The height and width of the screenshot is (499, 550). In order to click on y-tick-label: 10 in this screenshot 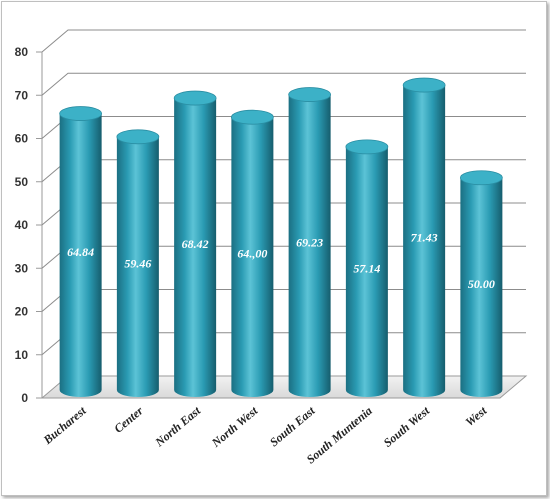, I will do `click(22, 355)`.